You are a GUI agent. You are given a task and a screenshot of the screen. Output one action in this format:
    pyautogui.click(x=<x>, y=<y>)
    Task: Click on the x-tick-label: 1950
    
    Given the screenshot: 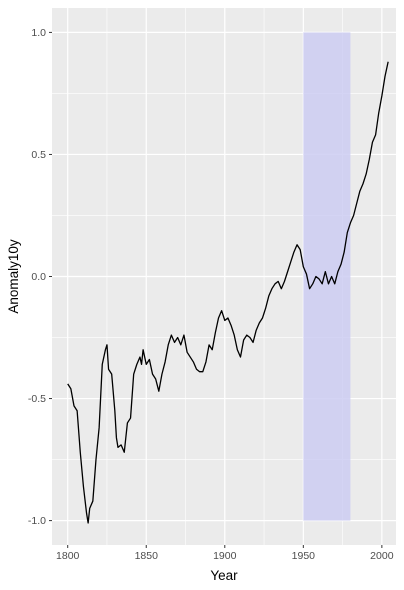 What is the action you would take?
    pyautogui.click(x=304, y=556)
    